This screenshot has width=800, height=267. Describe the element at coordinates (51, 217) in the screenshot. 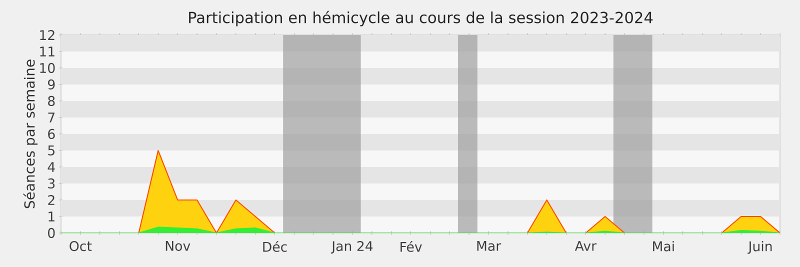

I see `y-tick-label: 1` at that location.